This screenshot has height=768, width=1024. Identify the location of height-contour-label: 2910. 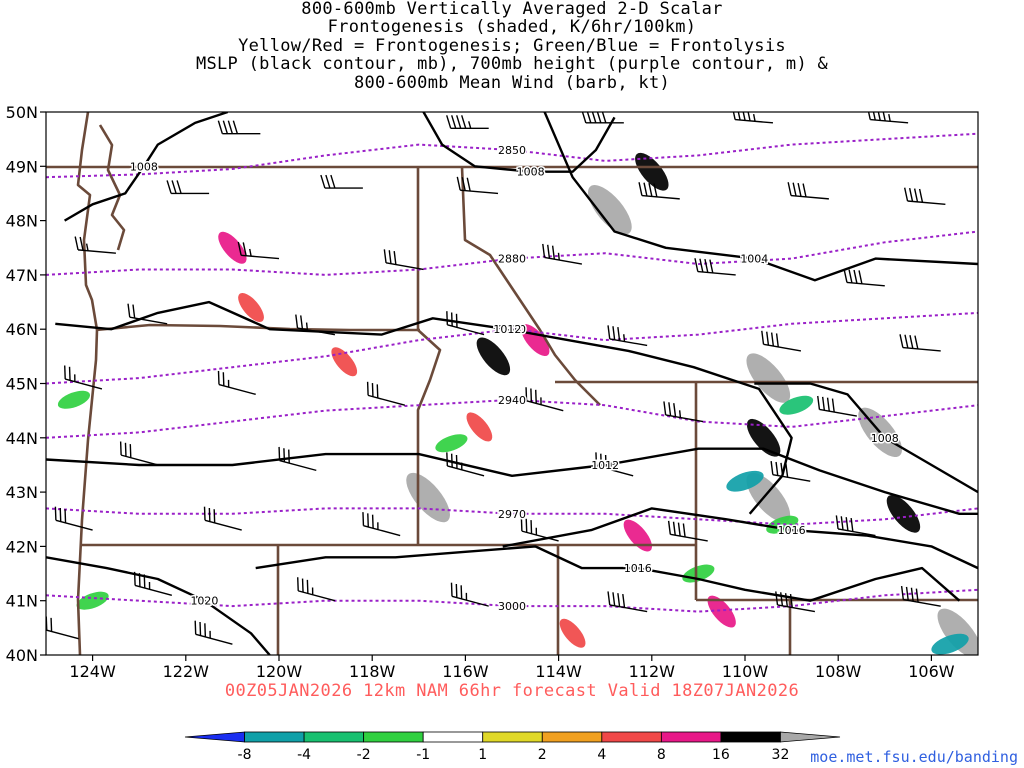
(512, 329).